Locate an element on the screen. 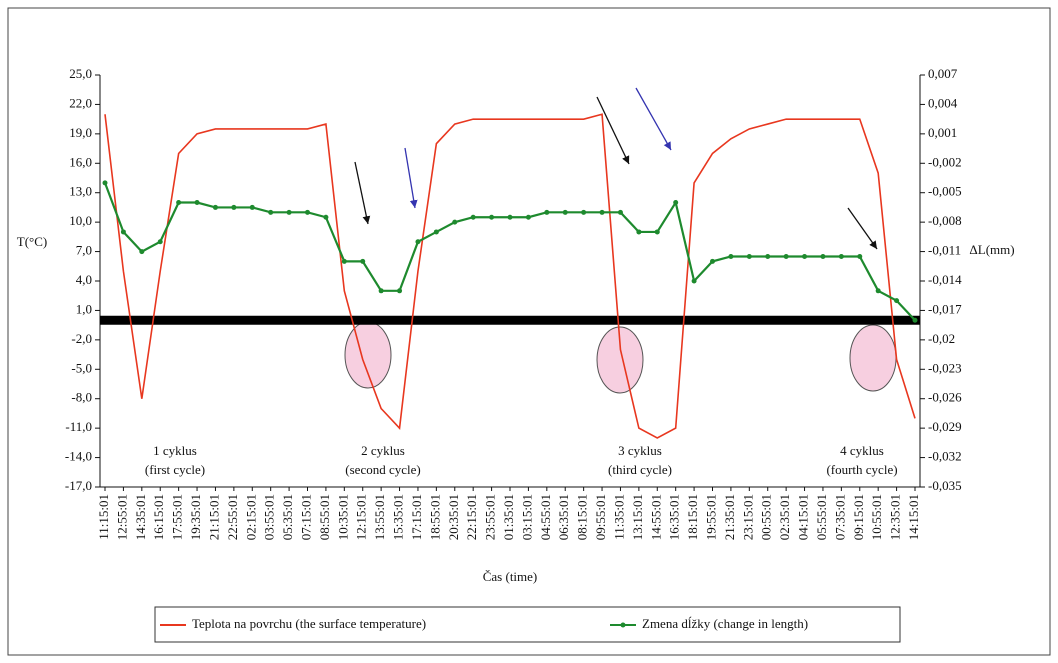 The image size is (1058, 663). x-tick-label: 05:55:01 is located at coordinates (821, 517).